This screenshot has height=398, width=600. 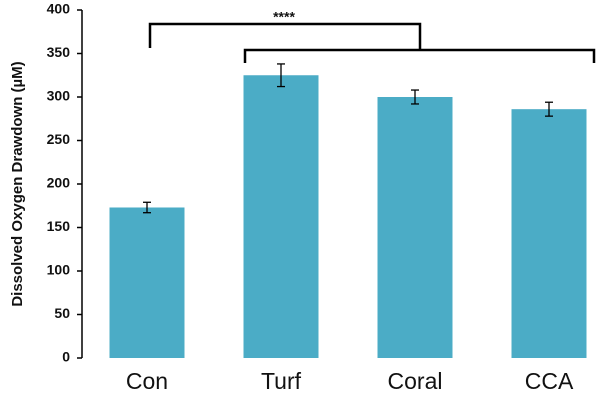 What do you see at coordinates (281, 381) in the screenshot?
I see `x-tick-label: Turf` at bounding box center [281, 381].